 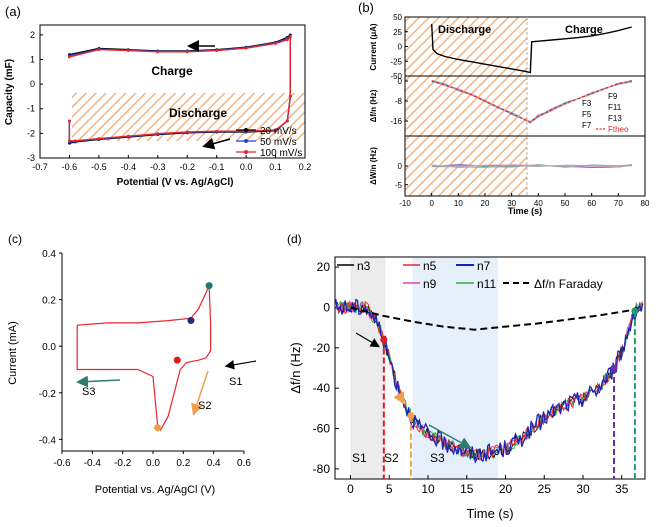 What do you see at coordinates (62, 463) in the screenshot?
I see `c-xtick-label: -0.6` at bounding box center [62, 463].